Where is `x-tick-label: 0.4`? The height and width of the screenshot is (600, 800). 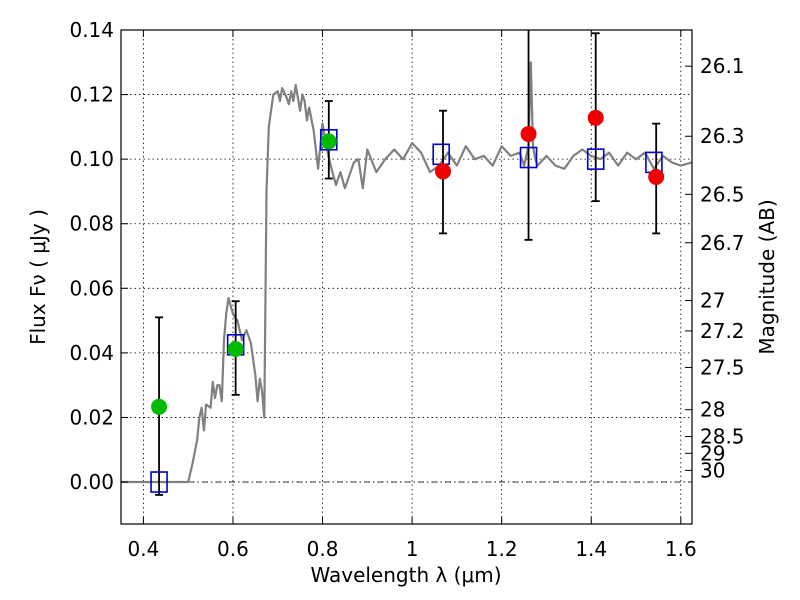
x-tick-label: 0.4 is located at coordinates (143, 549).